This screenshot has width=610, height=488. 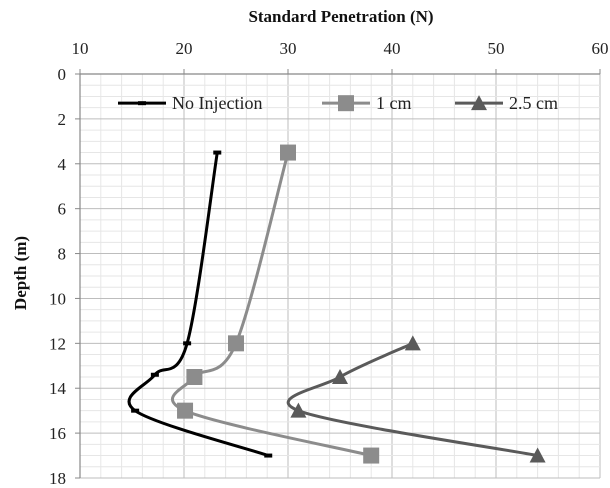 What do you see at coordinates (57, 433) in the screenshot?
I see `y-tick-label: 16` at bounding box center [57, 433].